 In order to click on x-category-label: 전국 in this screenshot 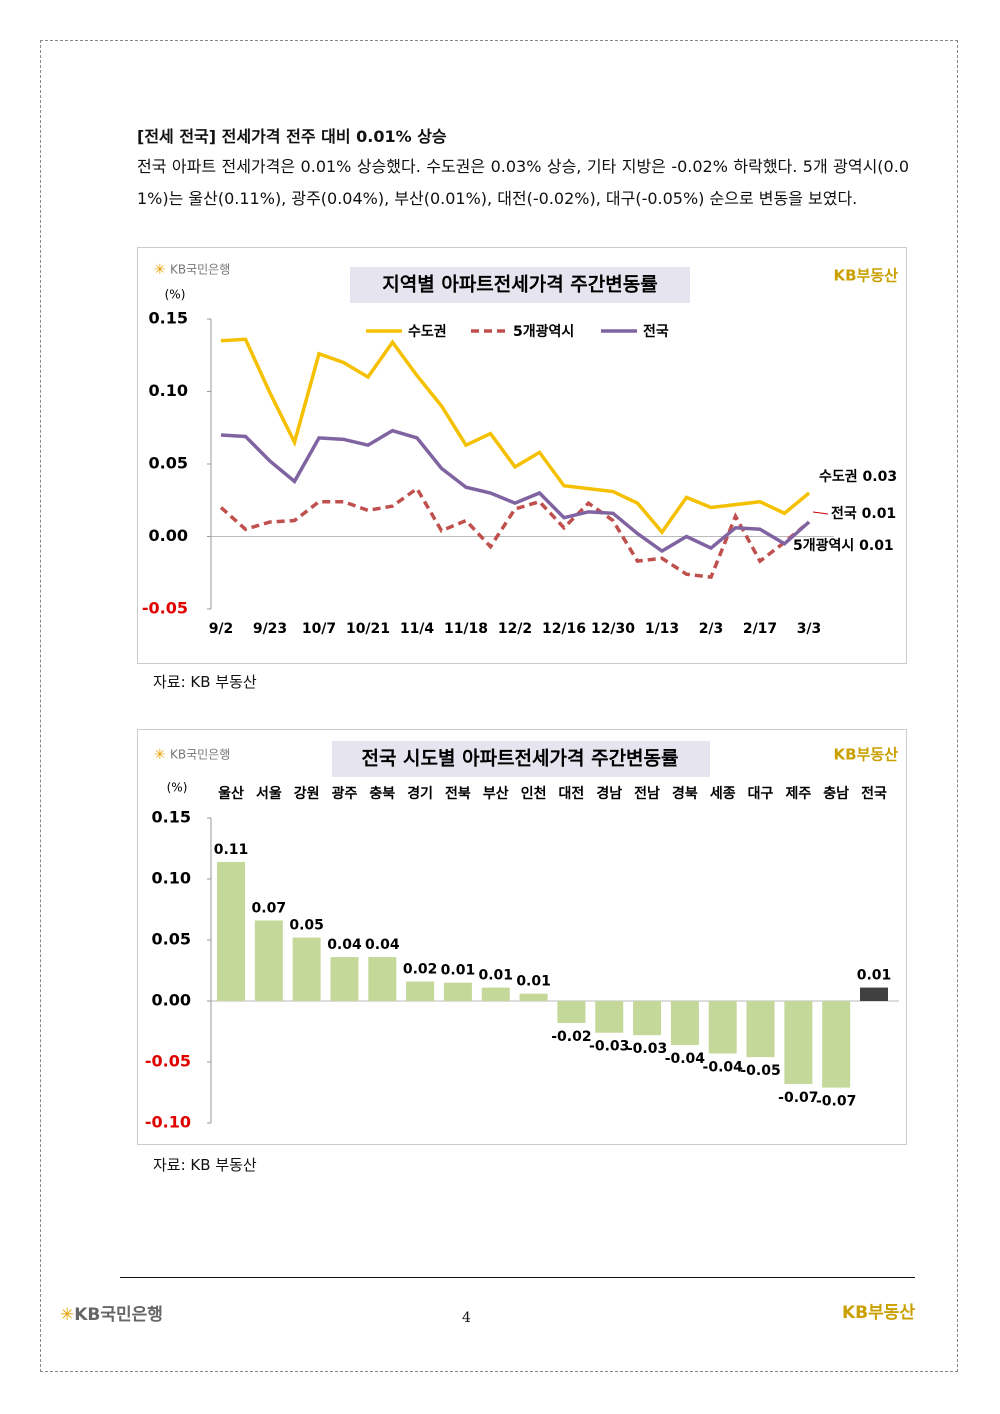, I will do `click(874, 793)`.